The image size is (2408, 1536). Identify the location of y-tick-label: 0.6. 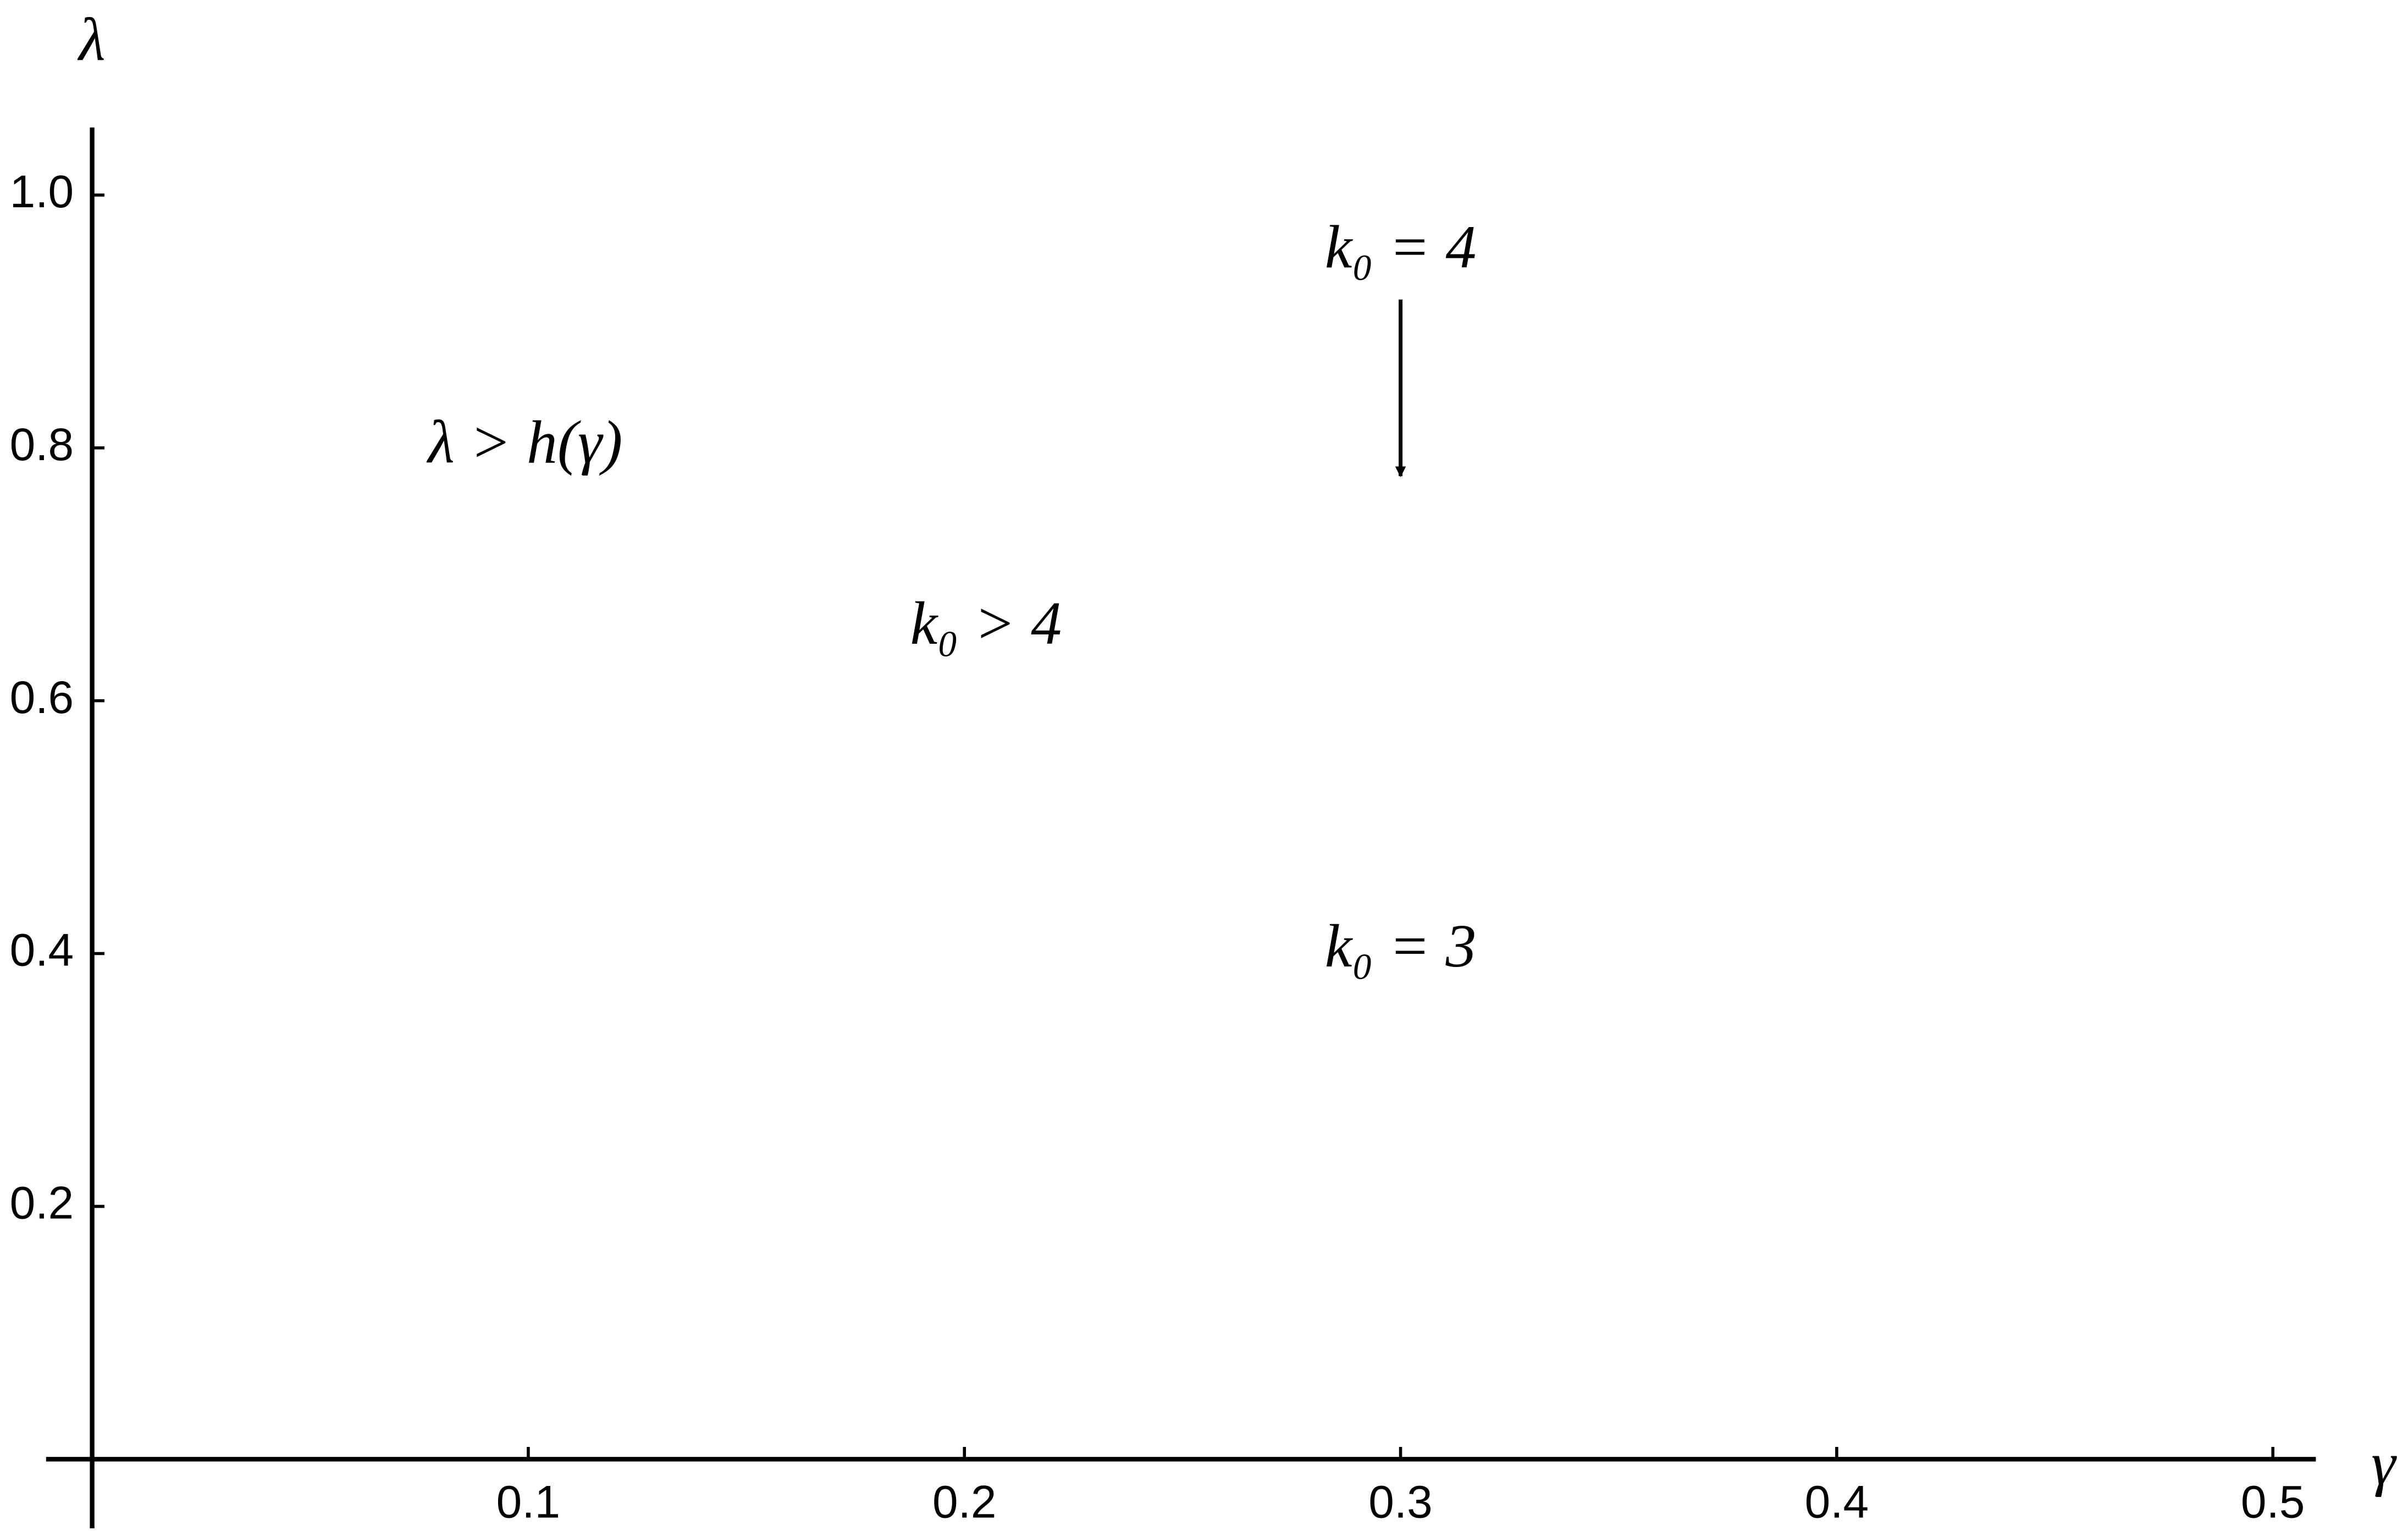
(42, 697).